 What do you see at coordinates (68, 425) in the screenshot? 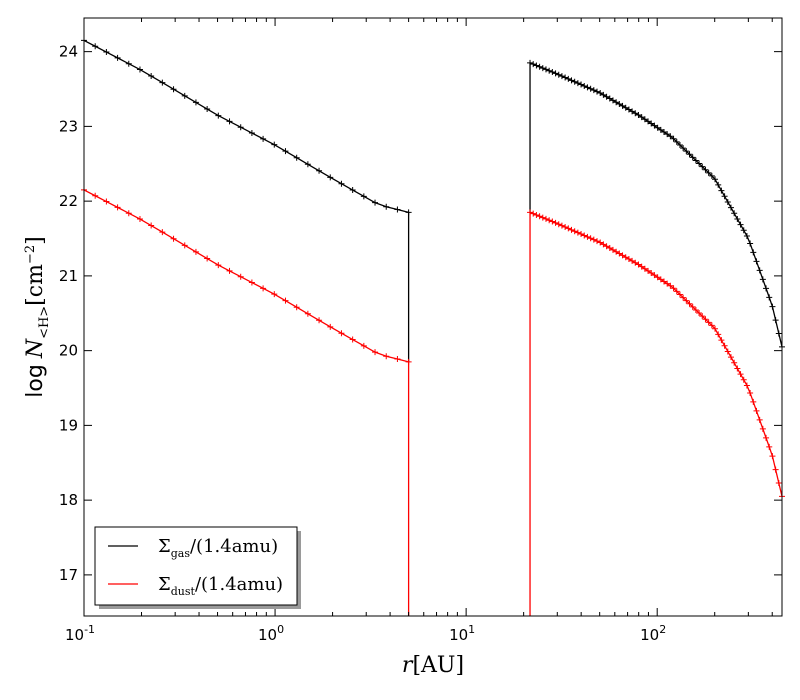
I see `y-tick-label: 19` at bounding box center [68, 425].